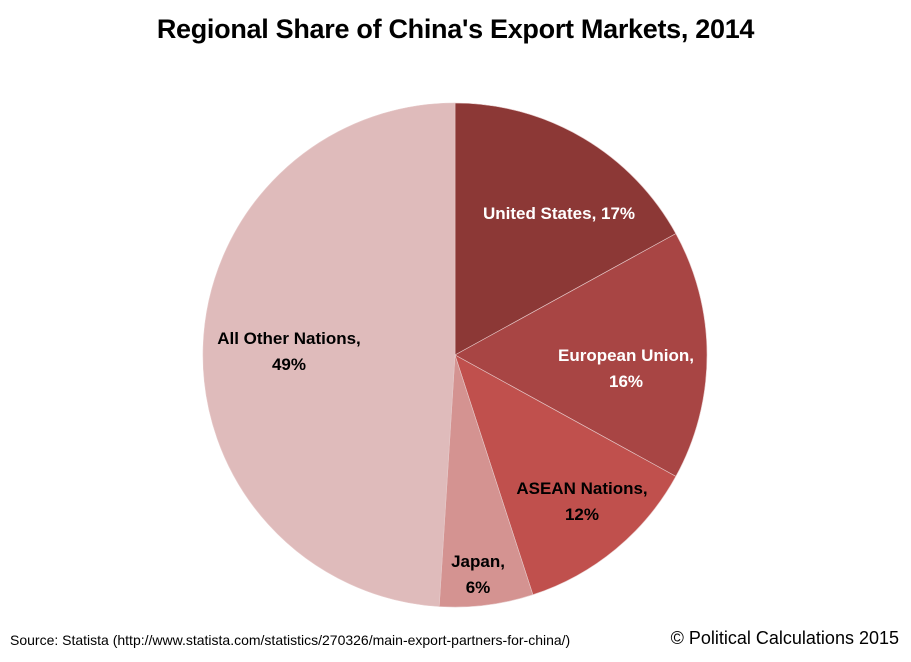  What do you see at coordinates (626, 368) in the screenshot?
I see `slice-label: European Union, 16%` at bounding box center [626, 368].